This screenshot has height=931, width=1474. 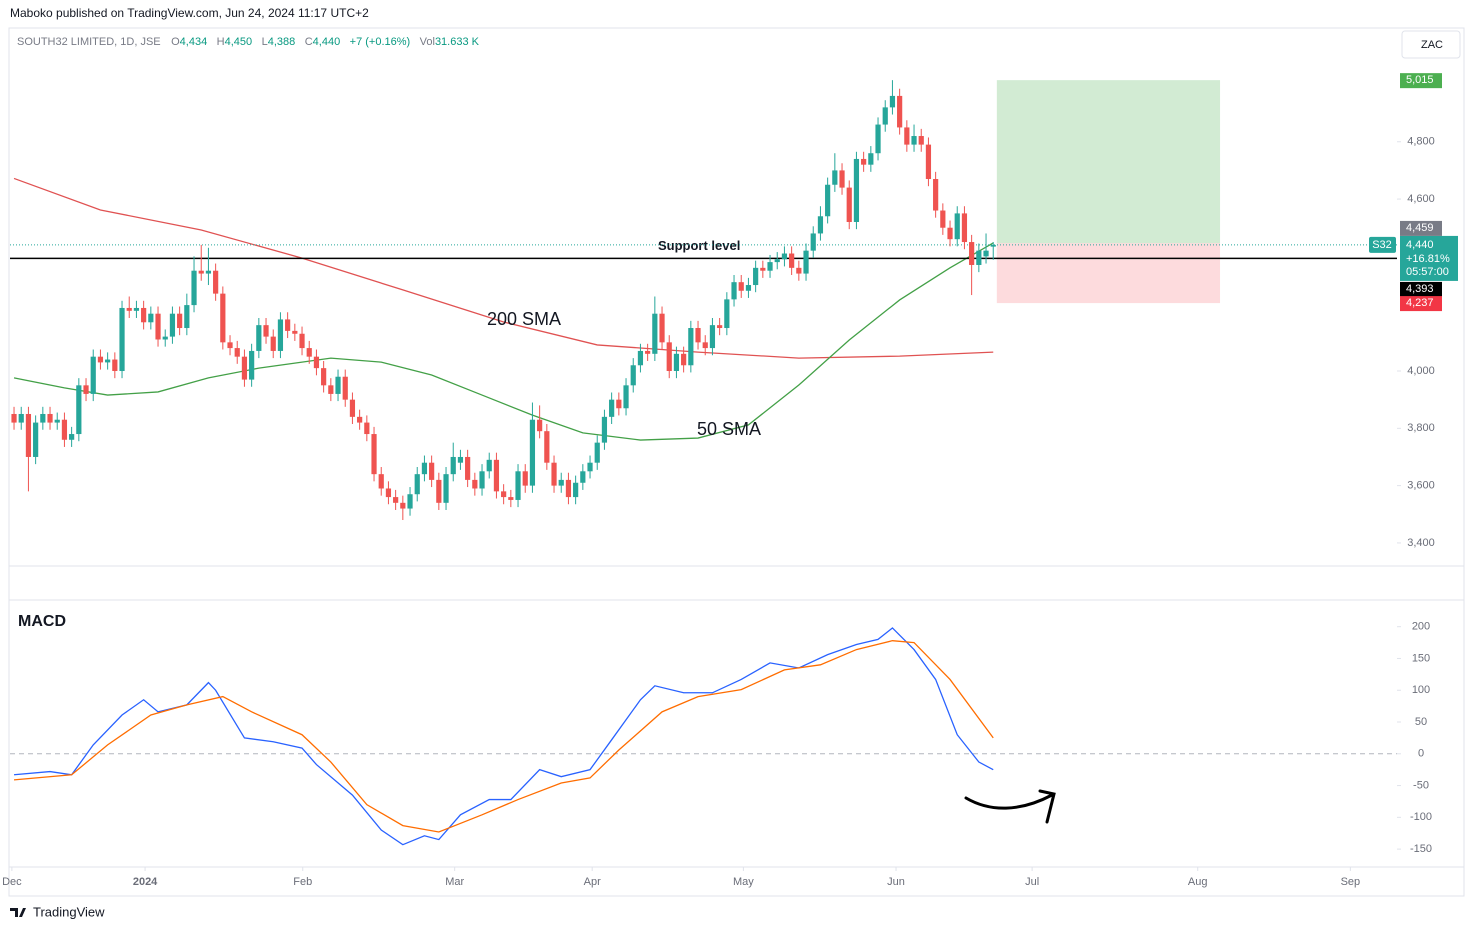 What do you see at coordinates (42, 621) in the screenshot?
I see `pane-title: MACD` at bounding box center [42, 621].